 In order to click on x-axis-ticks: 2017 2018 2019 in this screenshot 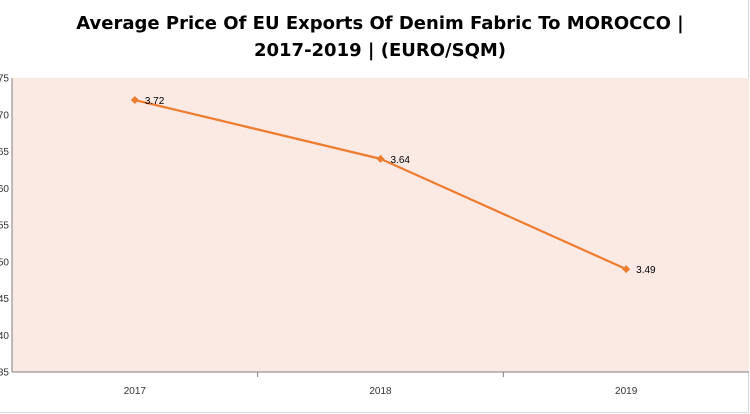, I will do `click(381, 384)`.